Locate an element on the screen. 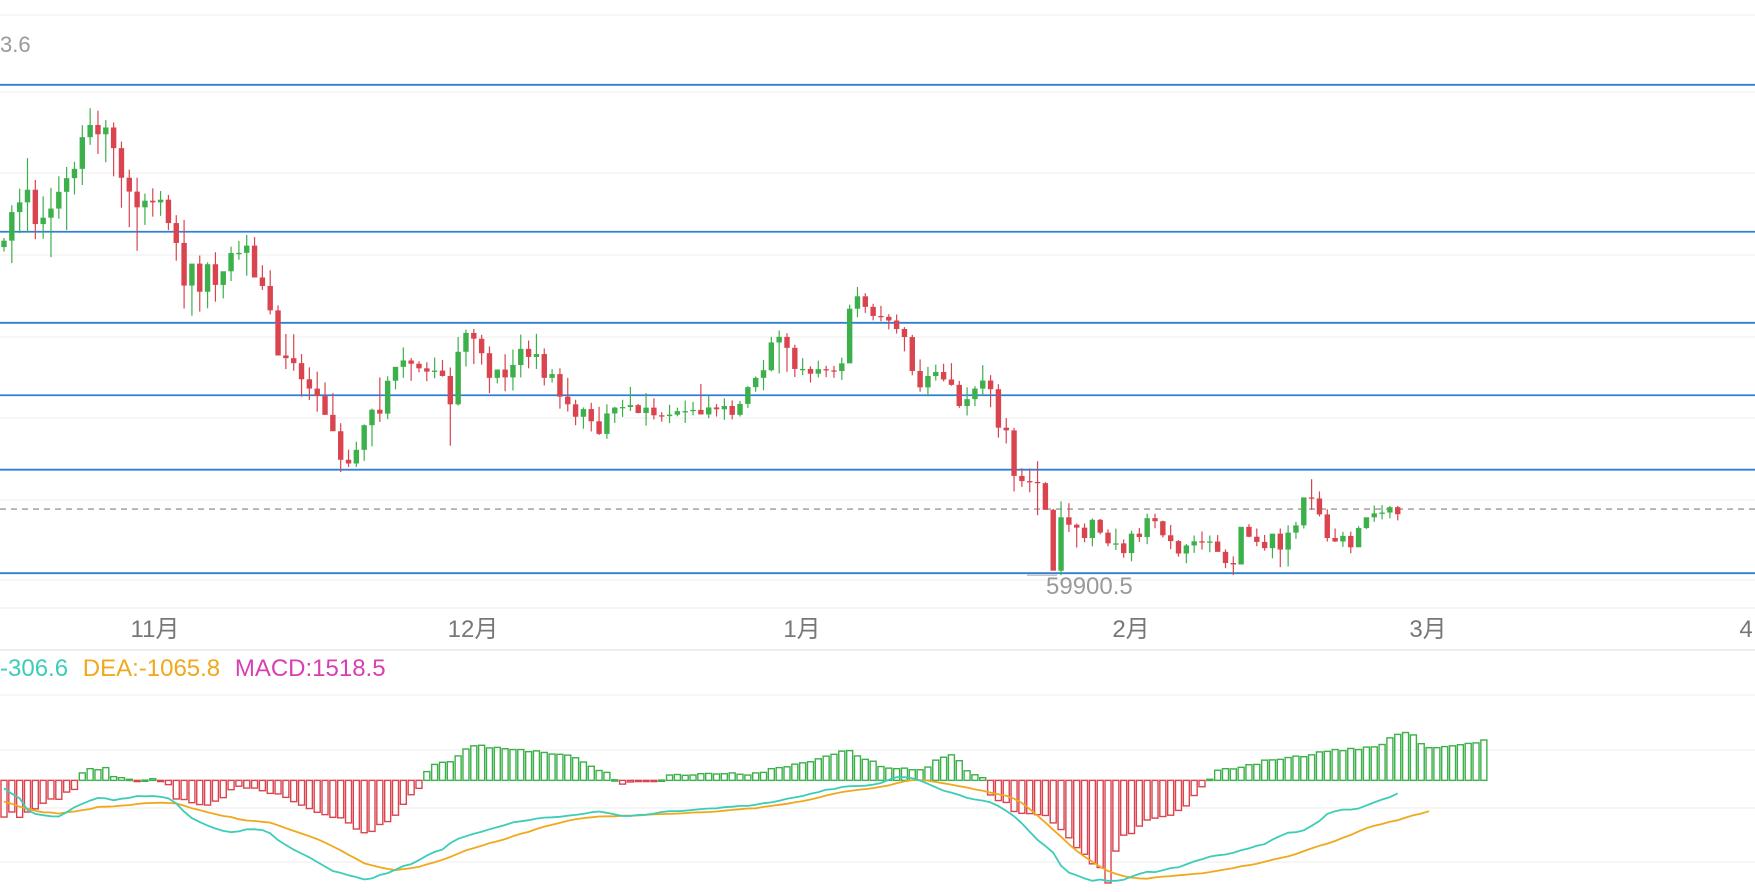 The width and height of the screenshot is (1755, 892). macd-legend-value: MACD:1518.5 is located at coordinates (310, 668).